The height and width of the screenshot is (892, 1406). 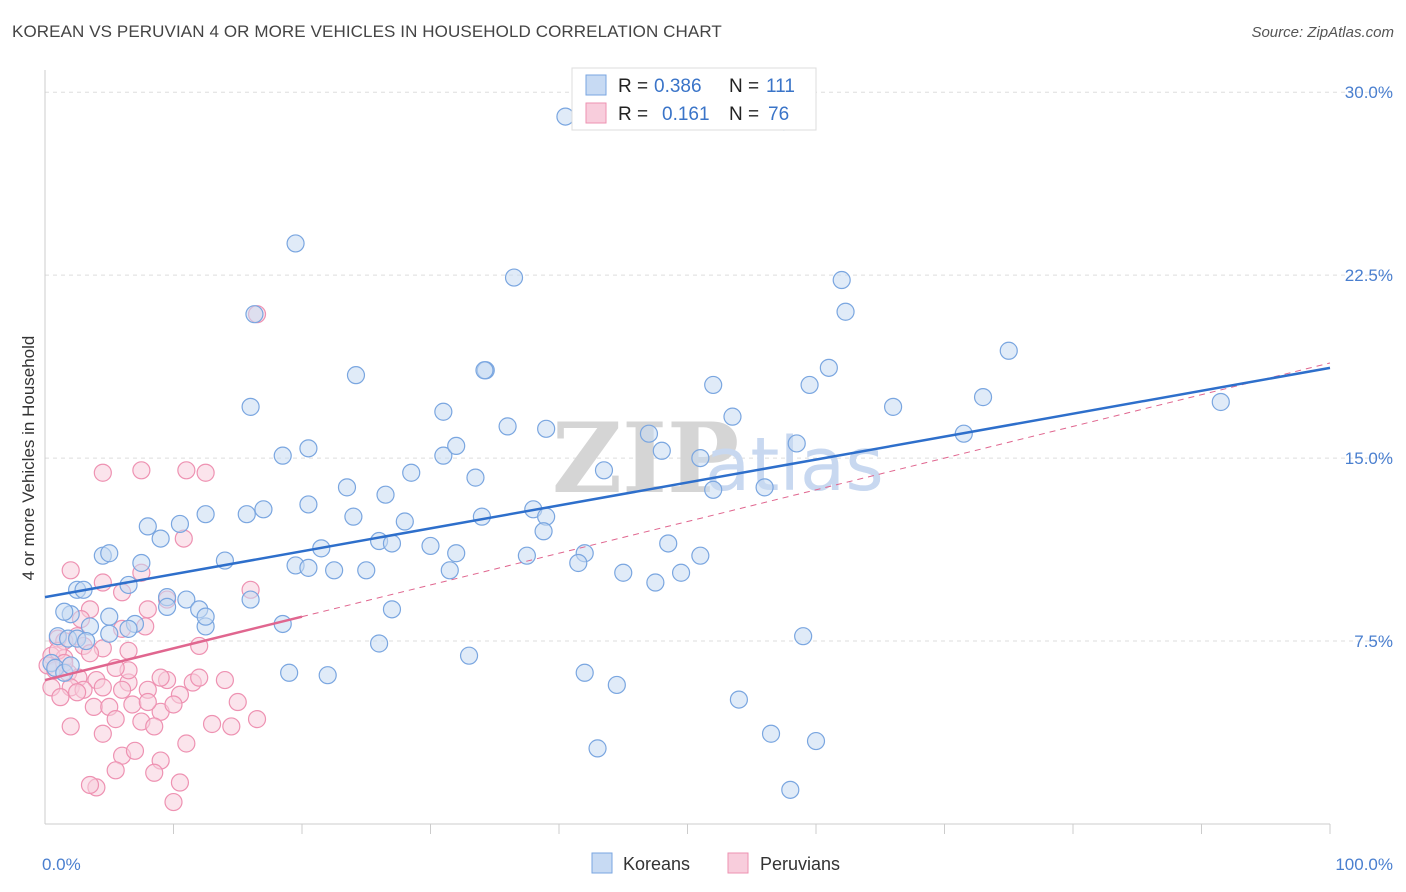 What do you see at coordinates (800, 864) in the screenshot?
I see `bottom-legend-label-peruvians: Peruvians` at bounding box center [800, 864].